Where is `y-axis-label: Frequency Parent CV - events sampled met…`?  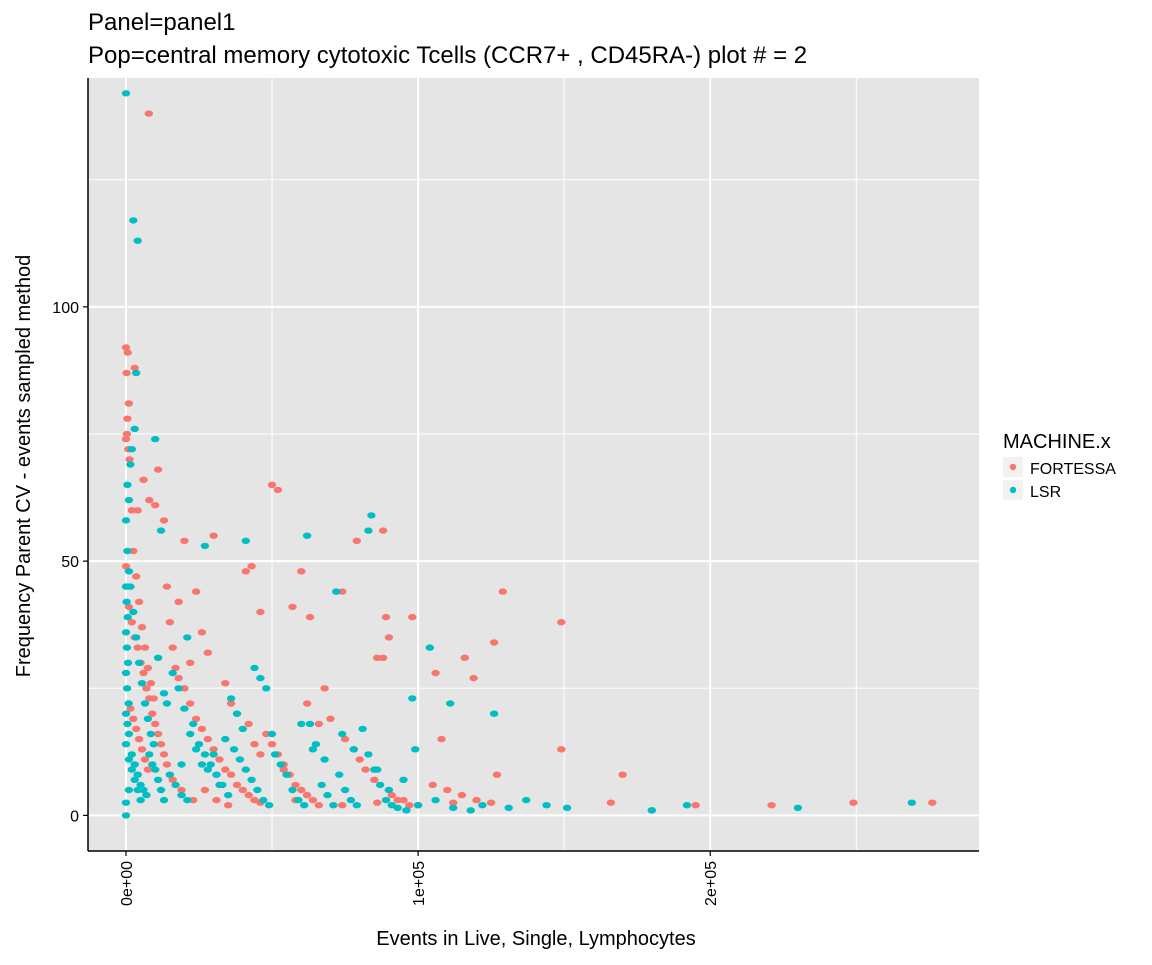
y-axis-label: Frequency Parent CV - events sampled met… is located at coordinates (24, 466).